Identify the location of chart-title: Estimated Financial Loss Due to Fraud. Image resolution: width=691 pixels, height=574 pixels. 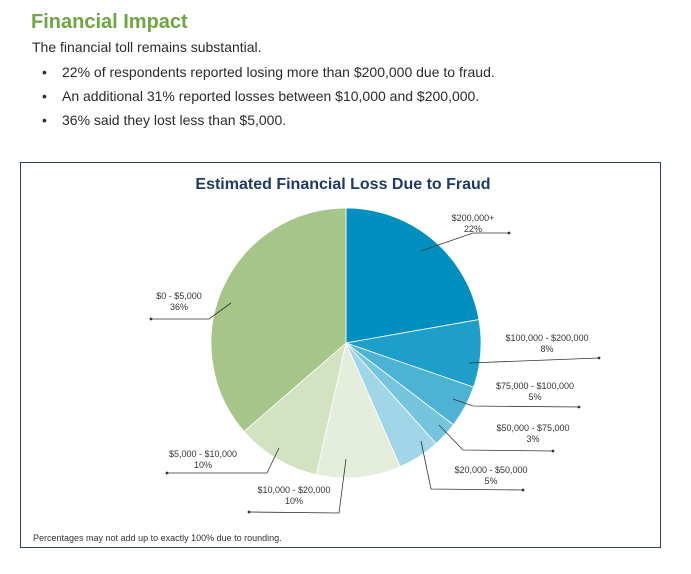
(342, 184).